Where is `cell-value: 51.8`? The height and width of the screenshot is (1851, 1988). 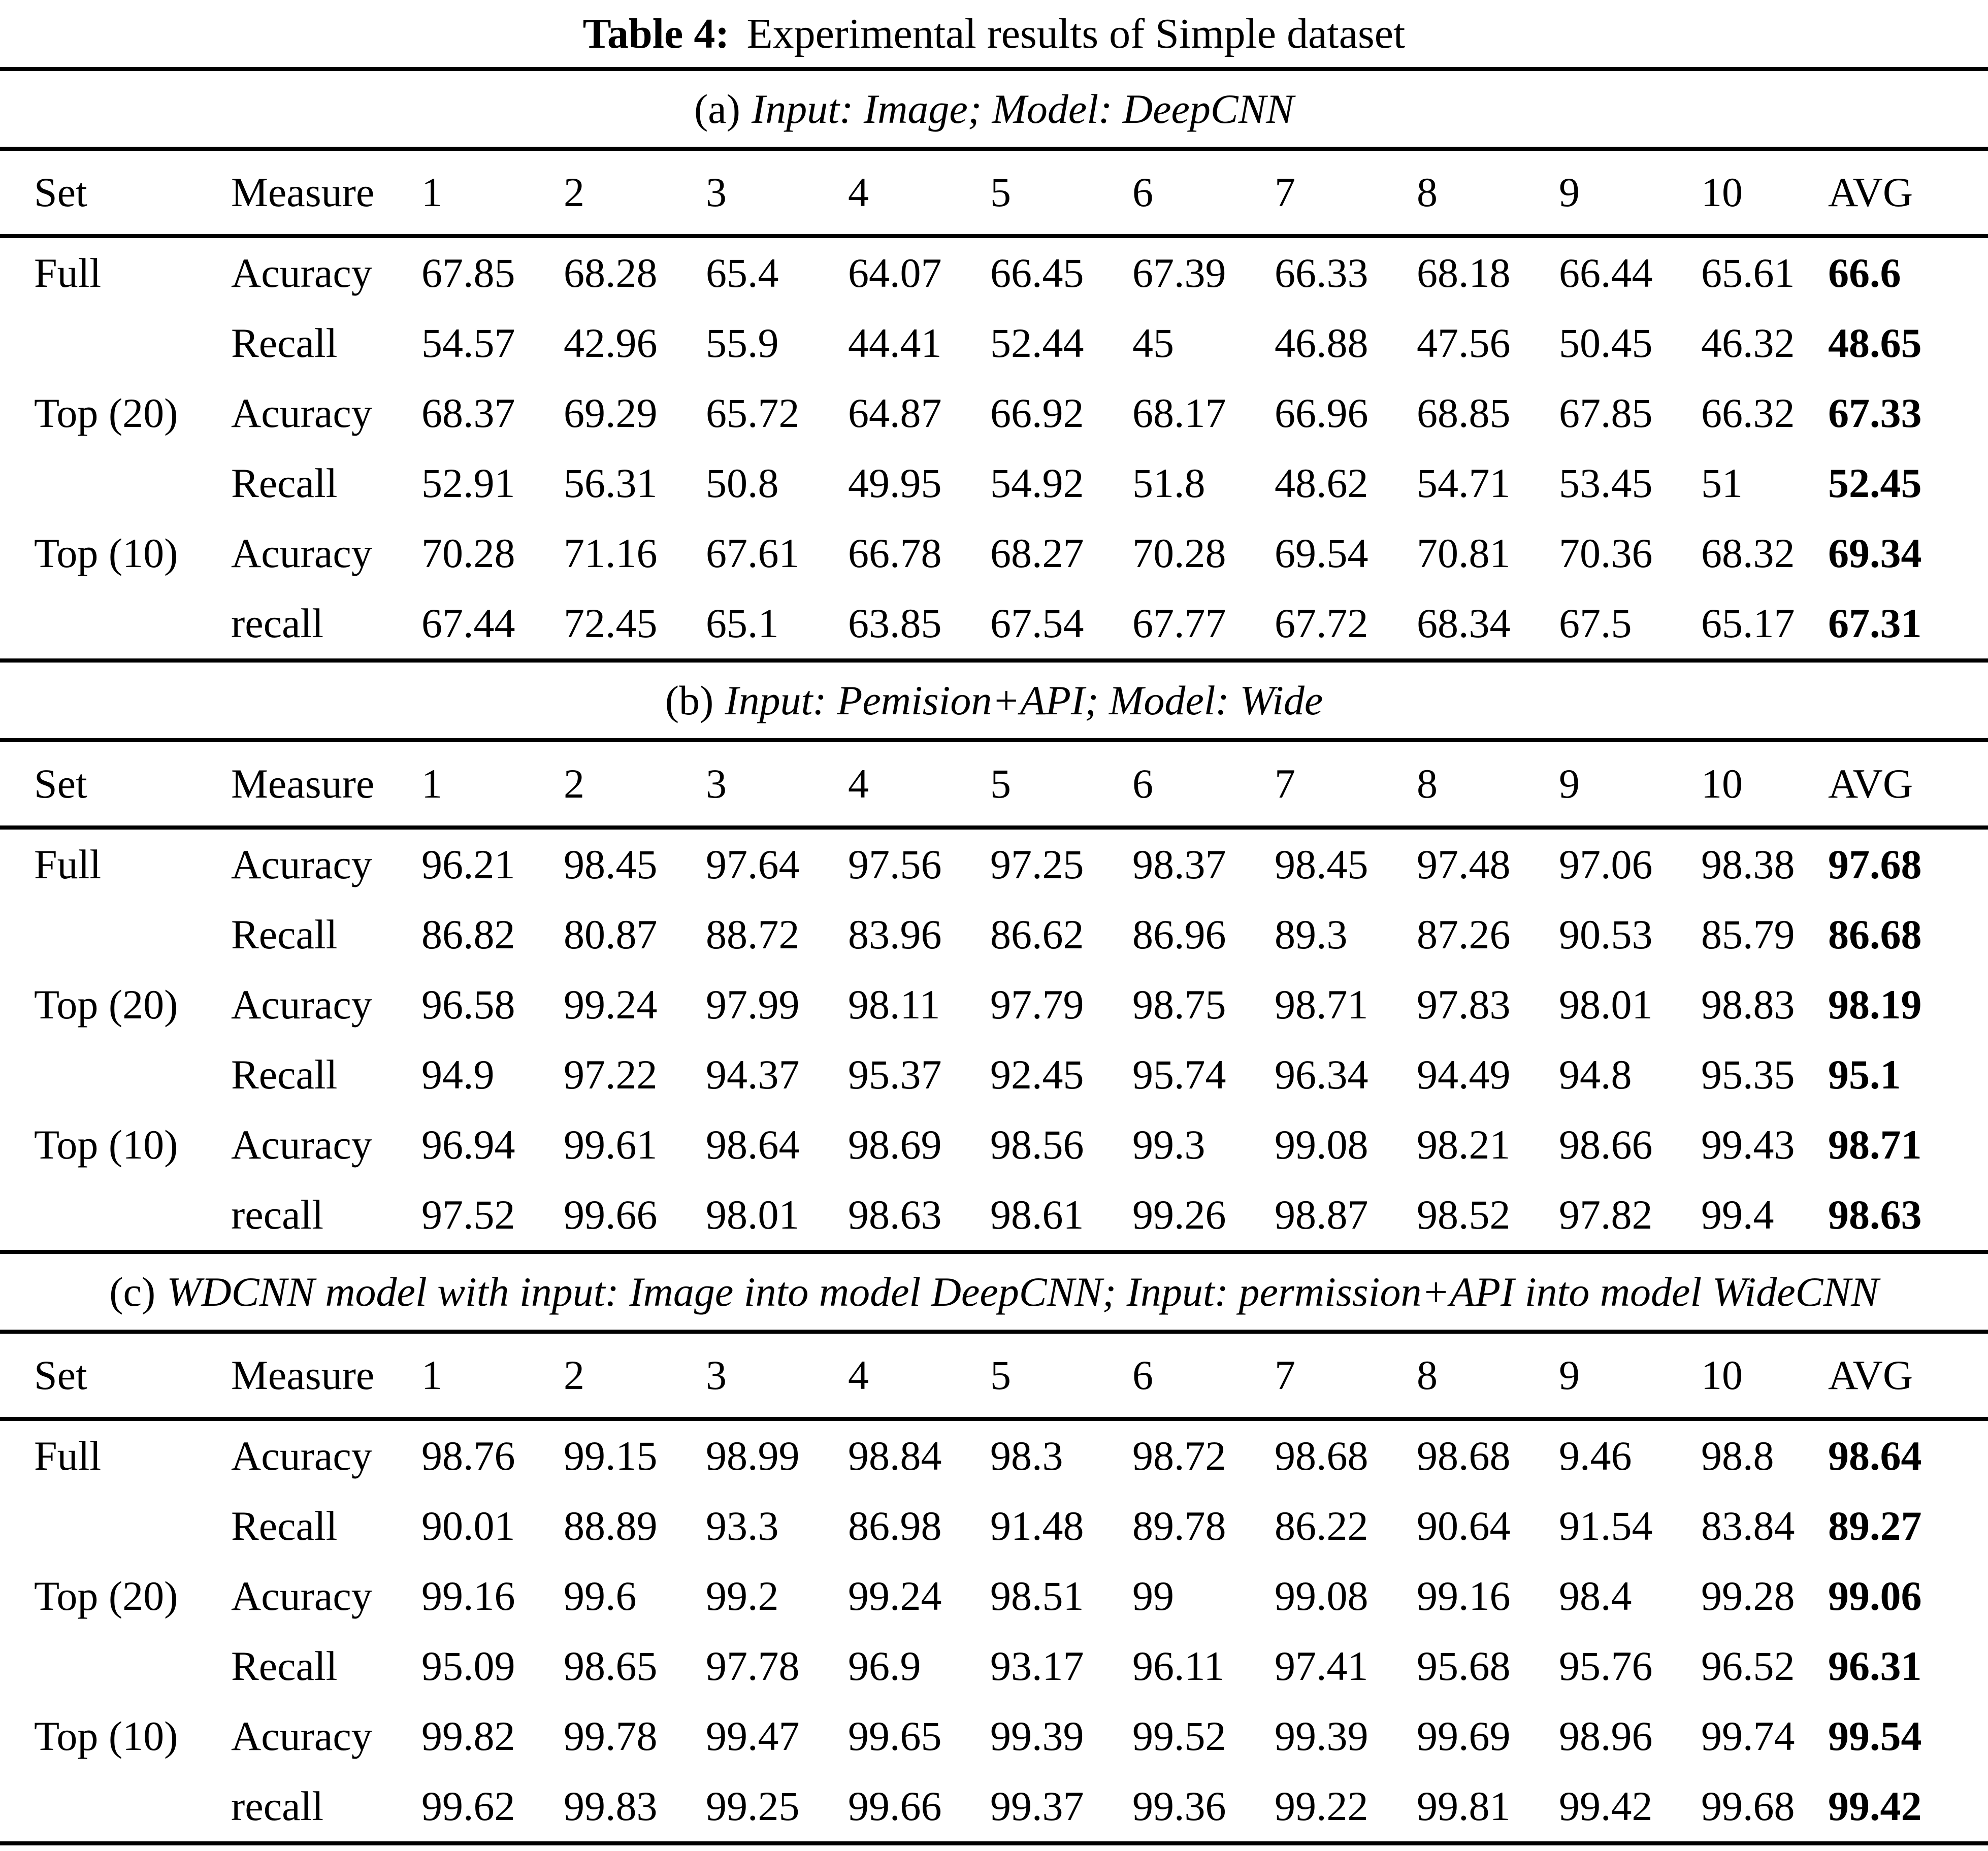 cell-value: 51.8 is located at coordinates (1168, 483).